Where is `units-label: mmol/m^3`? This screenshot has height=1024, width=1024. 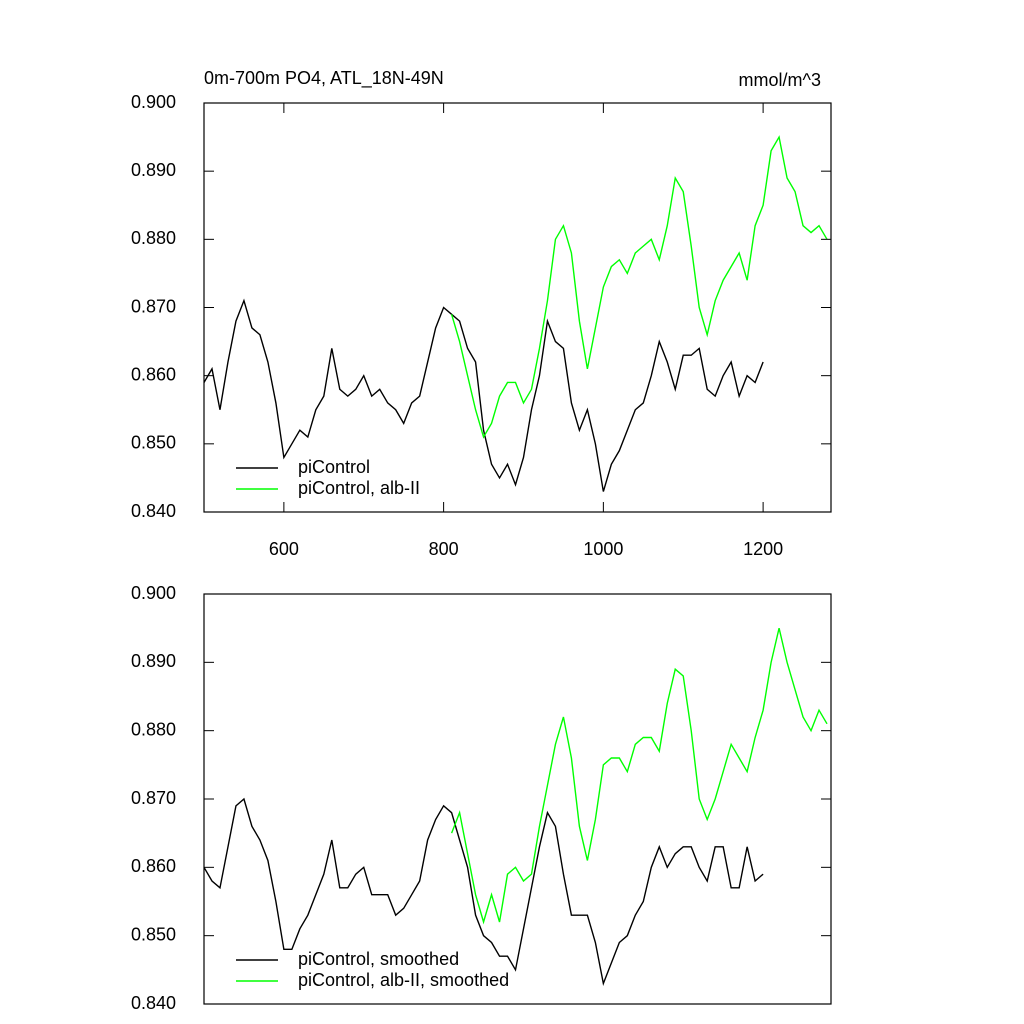
units-label: mmol/m^3 is located at coordinates (780, 80).